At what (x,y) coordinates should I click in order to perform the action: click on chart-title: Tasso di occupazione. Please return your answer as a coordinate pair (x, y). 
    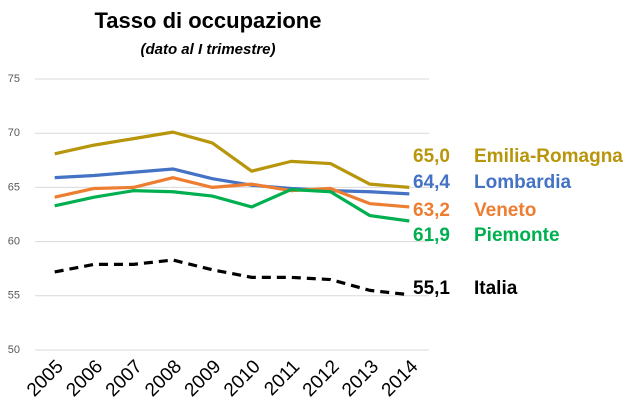
    Looking at the image, I should click on (208, 20).